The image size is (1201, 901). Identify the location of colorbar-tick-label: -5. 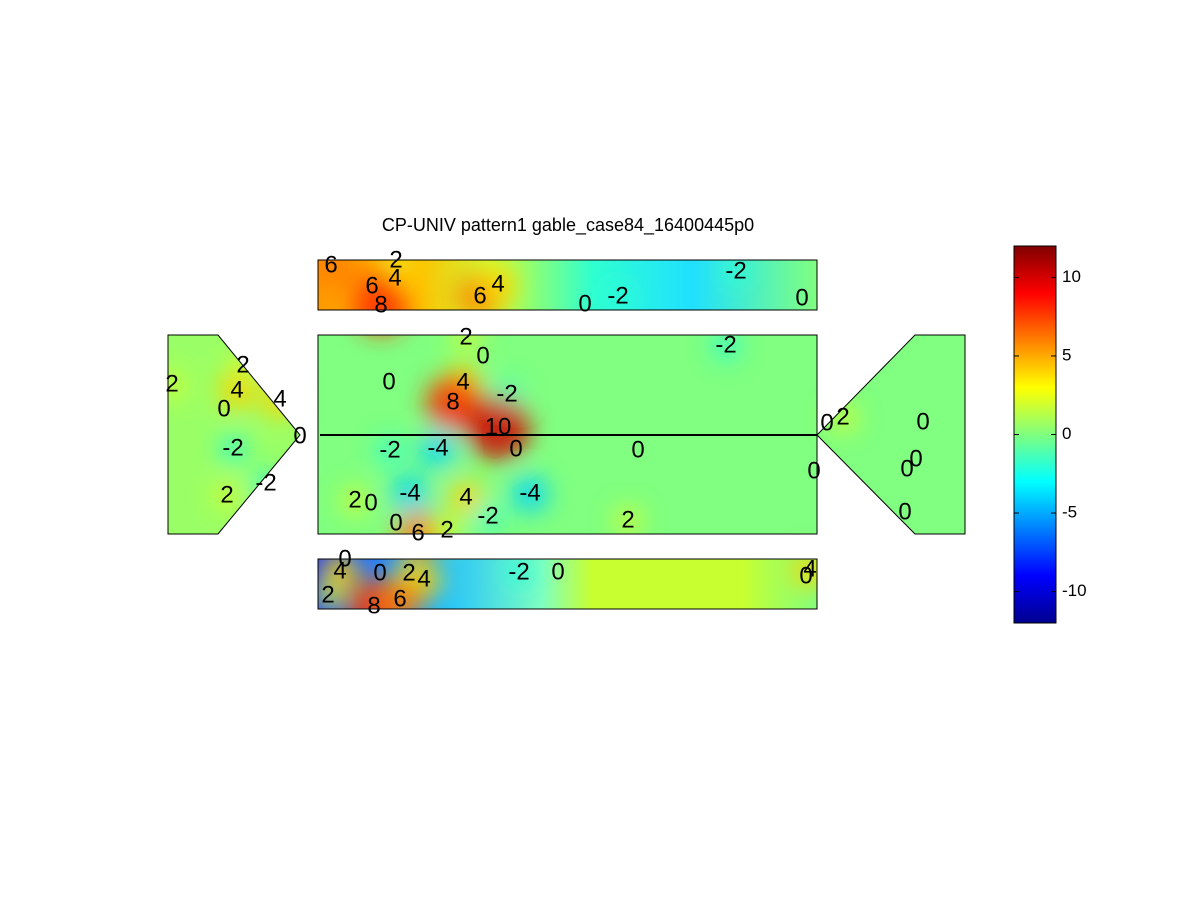
(1069, 512).